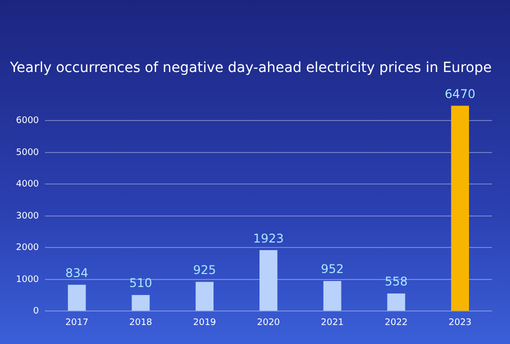 The height and width of the screenshot is (344, 510). I want to click on x-tick-label: 2021, so click(332, 323).